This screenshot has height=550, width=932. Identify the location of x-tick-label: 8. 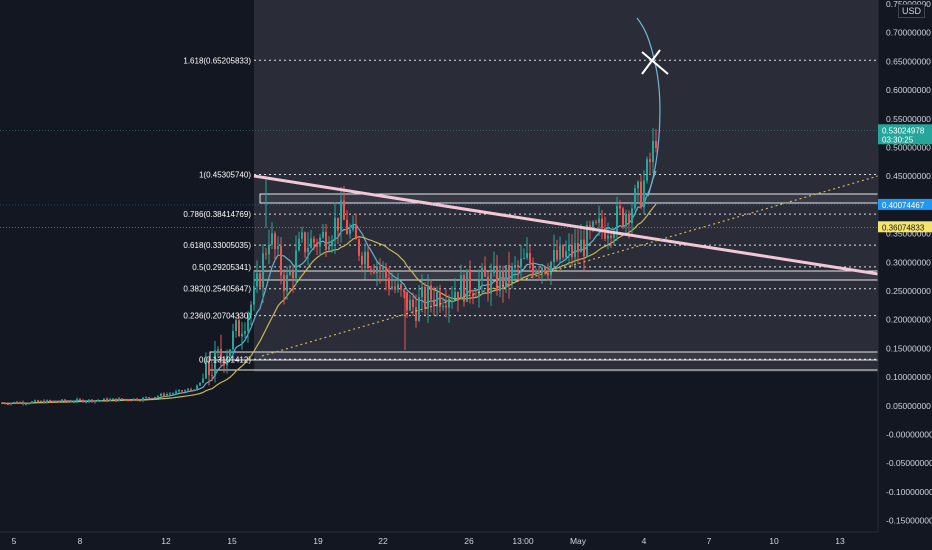
(80, 541).